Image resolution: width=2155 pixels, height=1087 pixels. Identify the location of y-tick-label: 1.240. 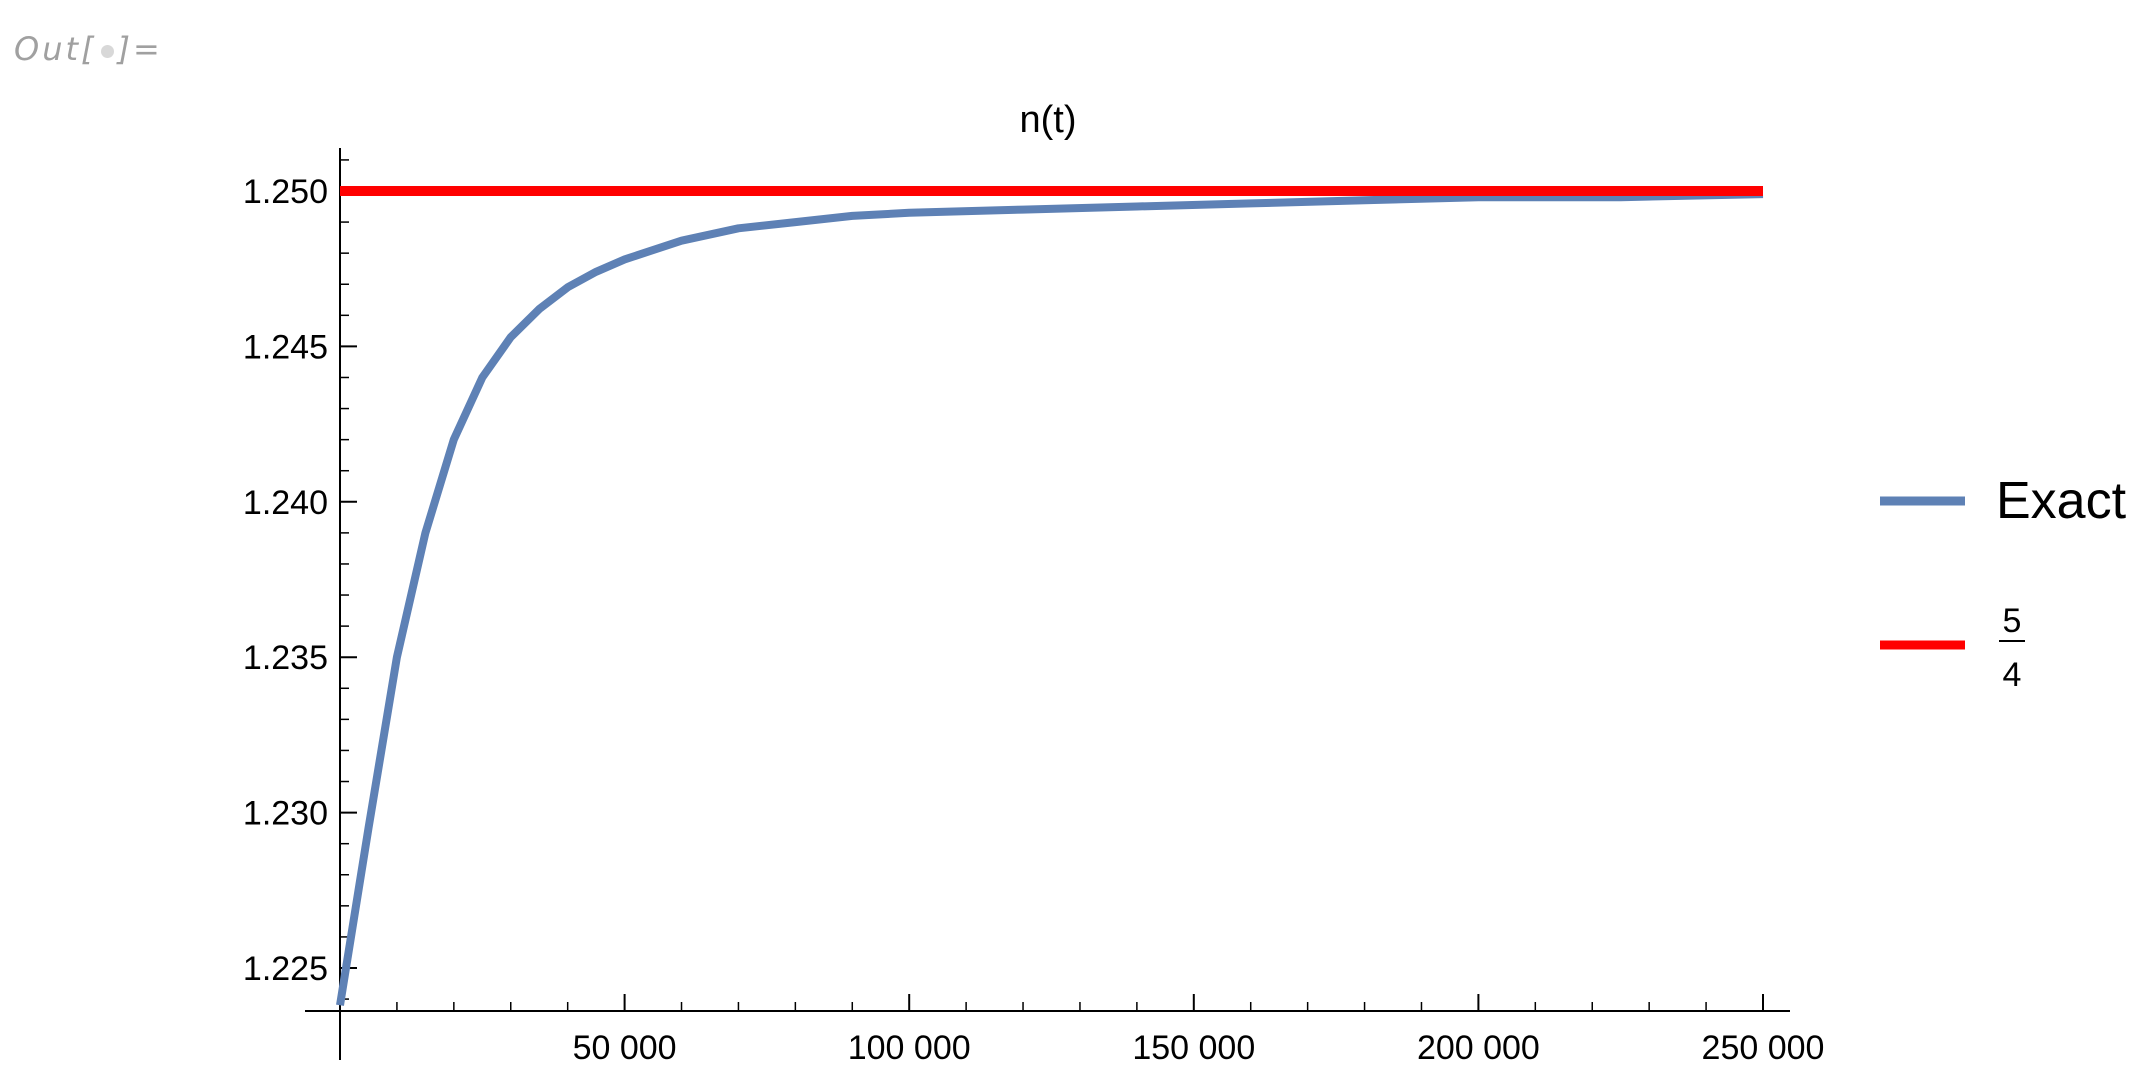
(285, 503).